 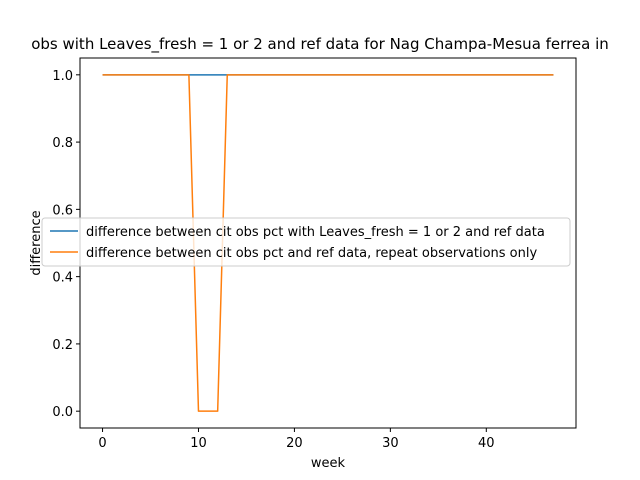 I want to click on y-tick-label: 0.8, so click(x=62, y=143).